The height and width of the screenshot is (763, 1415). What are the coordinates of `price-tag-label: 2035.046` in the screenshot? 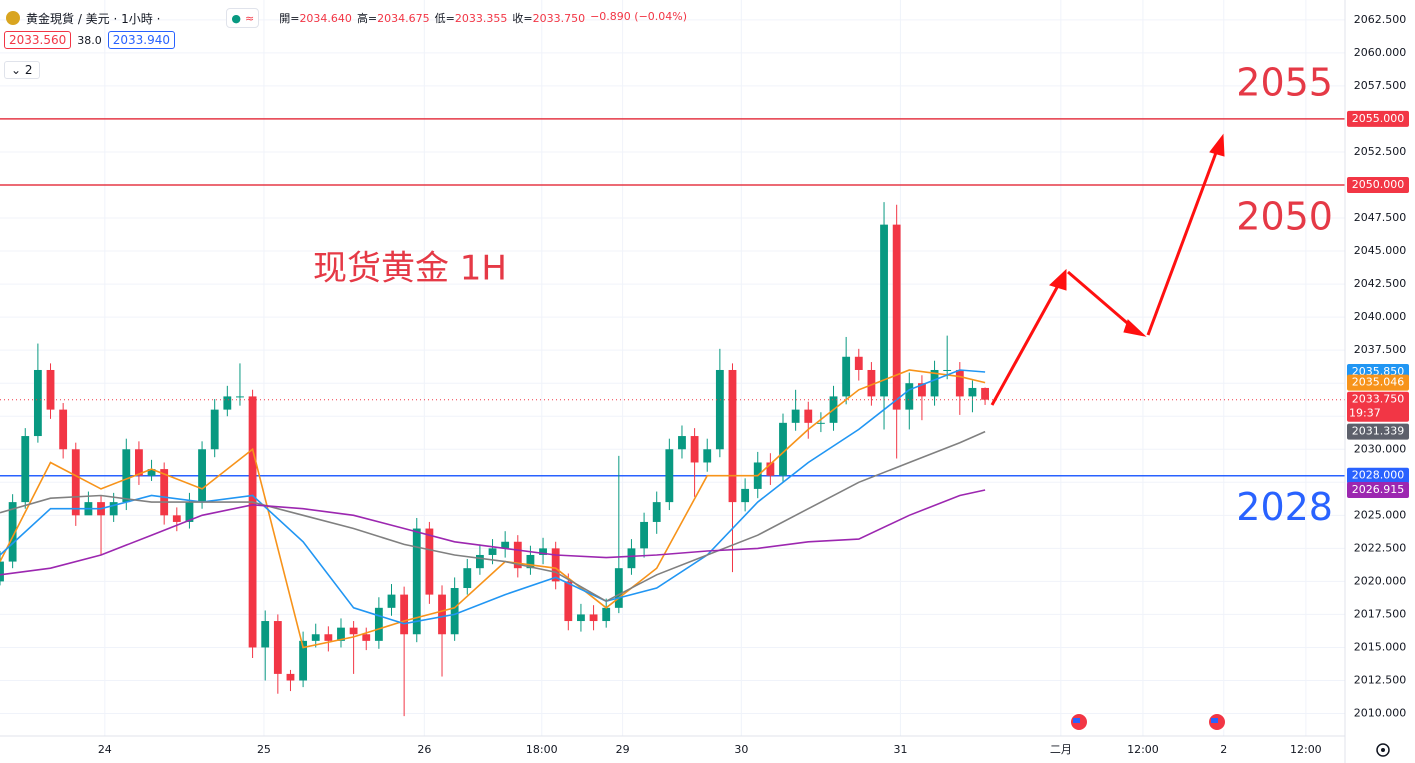 It's located at (1378, 382).